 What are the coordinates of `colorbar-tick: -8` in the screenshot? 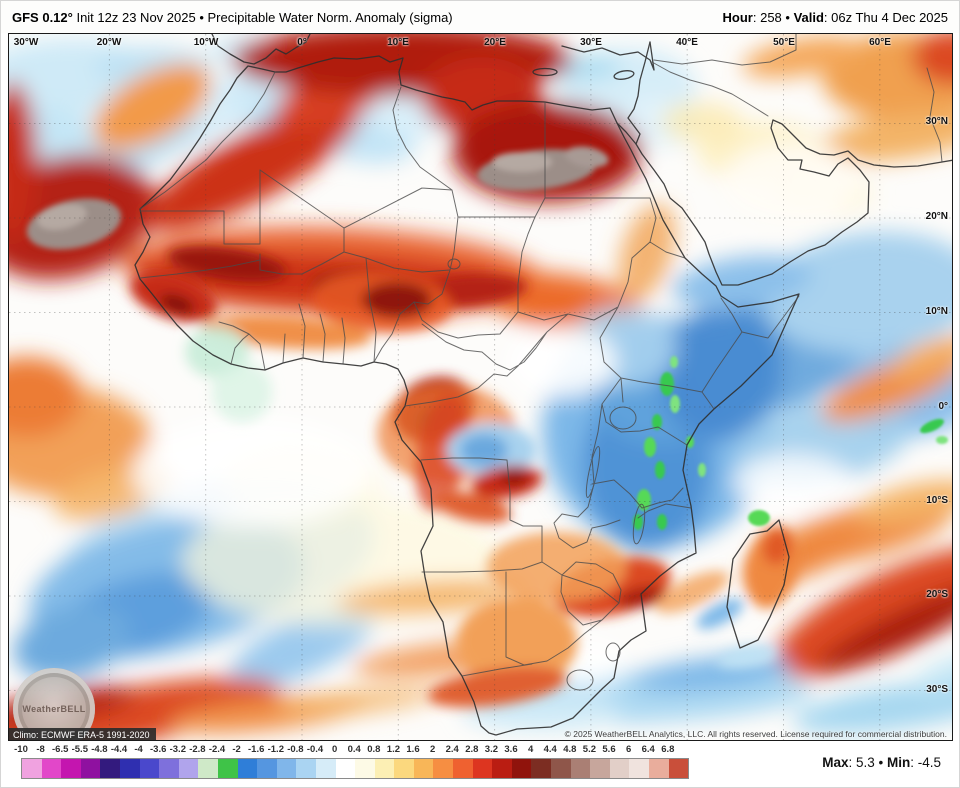 It's located at (40, 749).